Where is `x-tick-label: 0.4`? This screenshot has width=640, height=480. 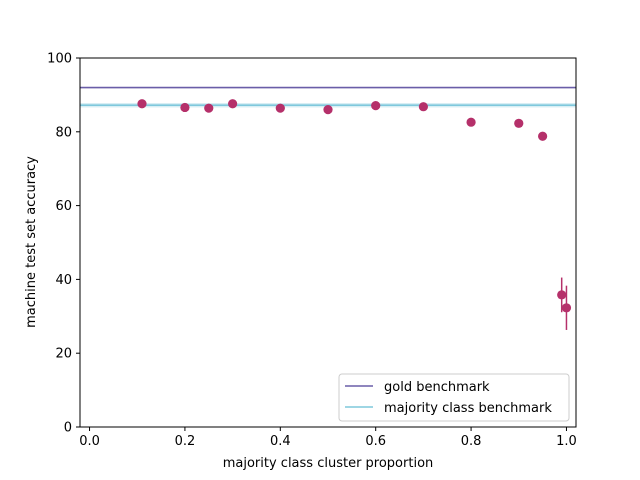
x-tick-label: 0.4 is located at coordinates (280, 441).